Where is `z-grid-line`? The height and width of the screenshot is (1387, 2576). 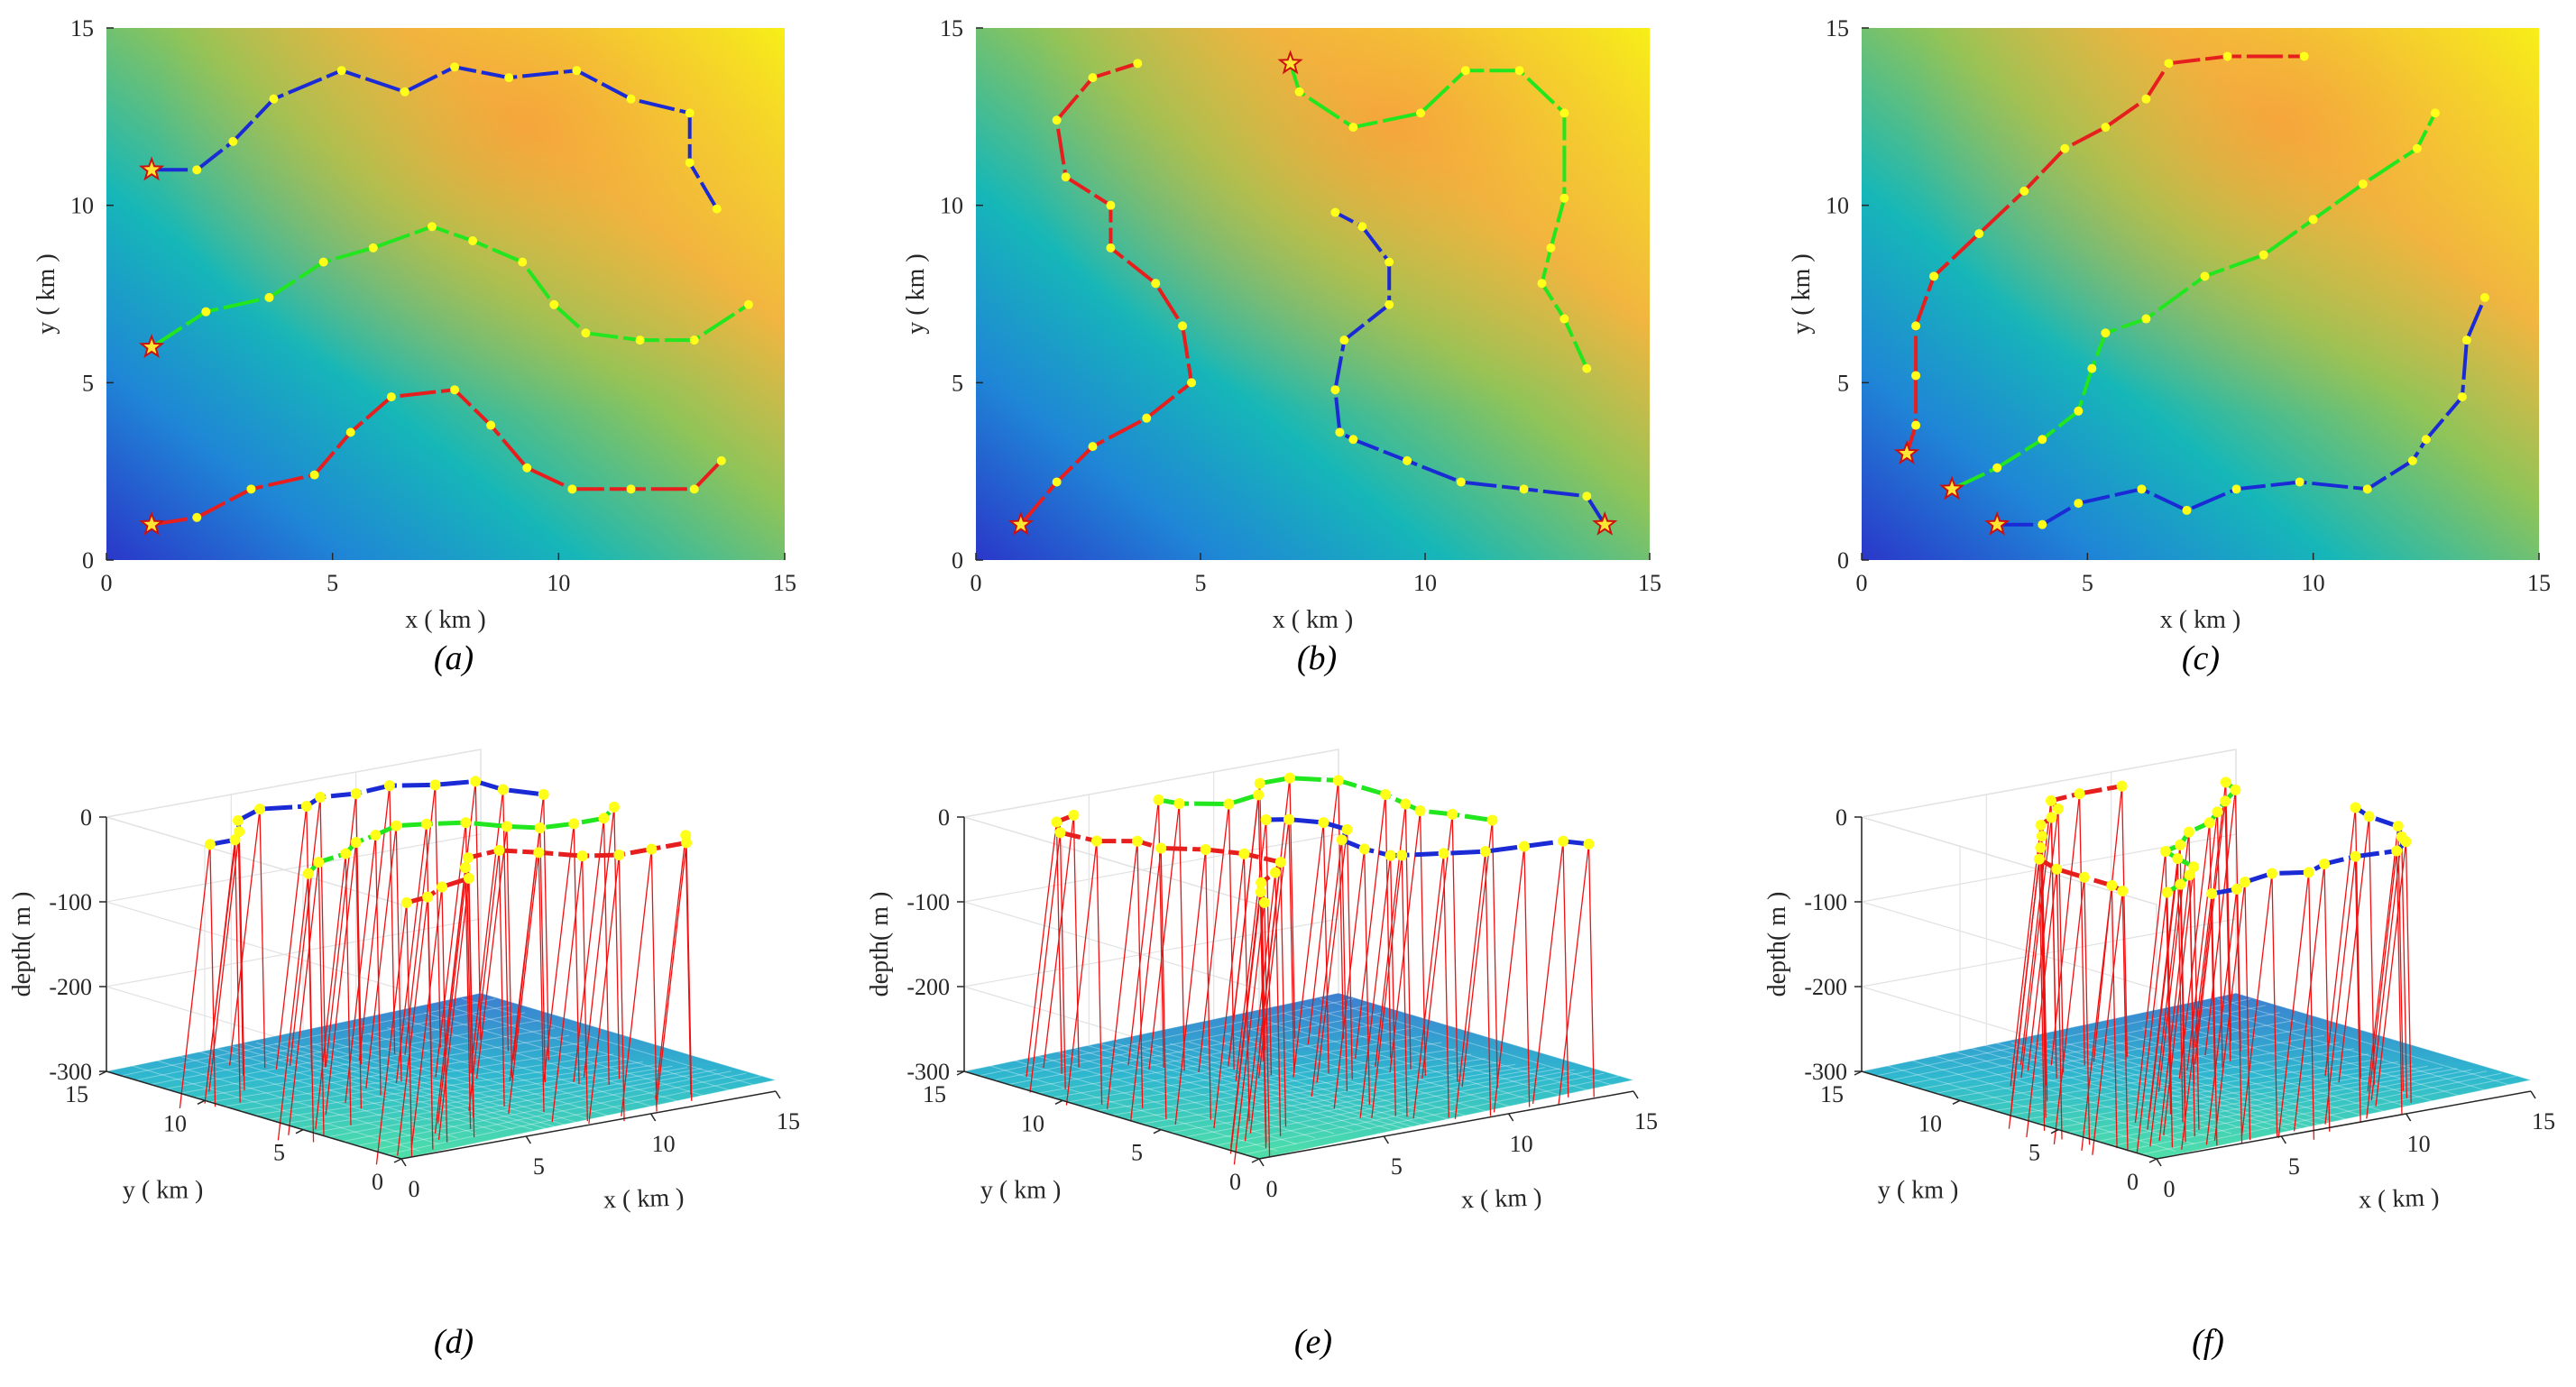
z-grid-line is located at coordinates (1112, 945).